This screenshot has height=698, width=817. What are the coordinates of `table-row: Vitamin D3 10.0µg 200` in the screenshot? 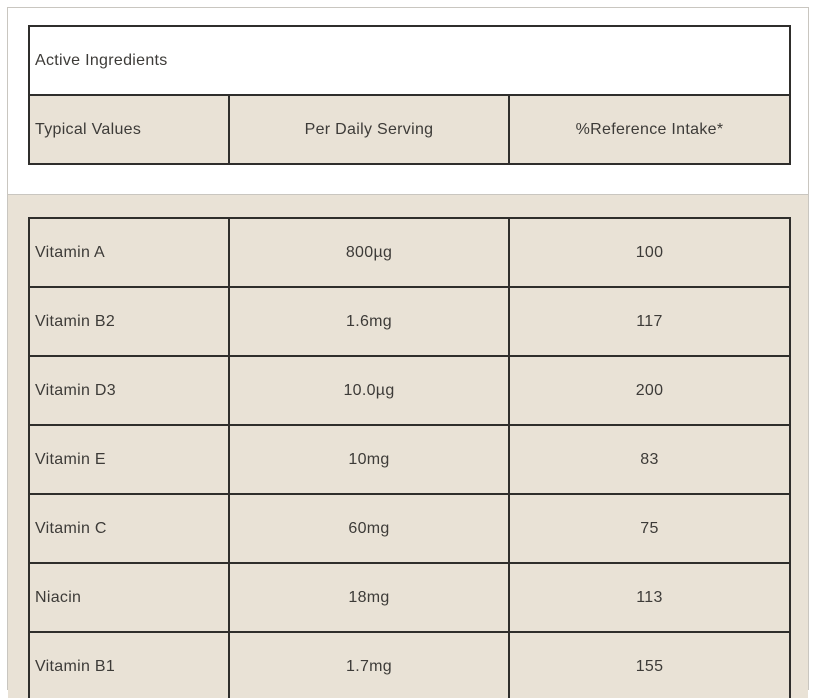 It's located at (409, 390).